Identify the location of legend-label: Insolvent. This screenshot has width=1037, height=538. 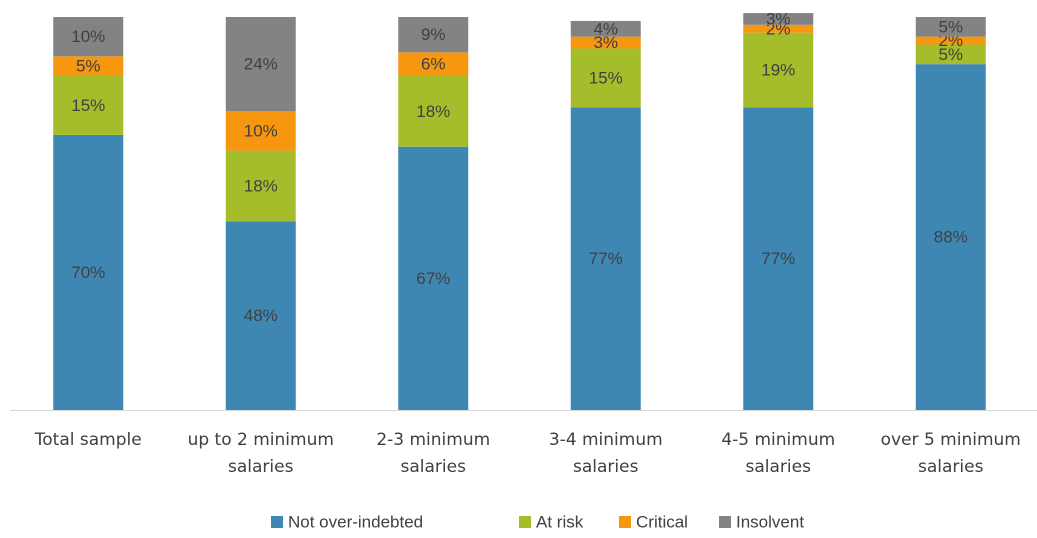
(770, 521).